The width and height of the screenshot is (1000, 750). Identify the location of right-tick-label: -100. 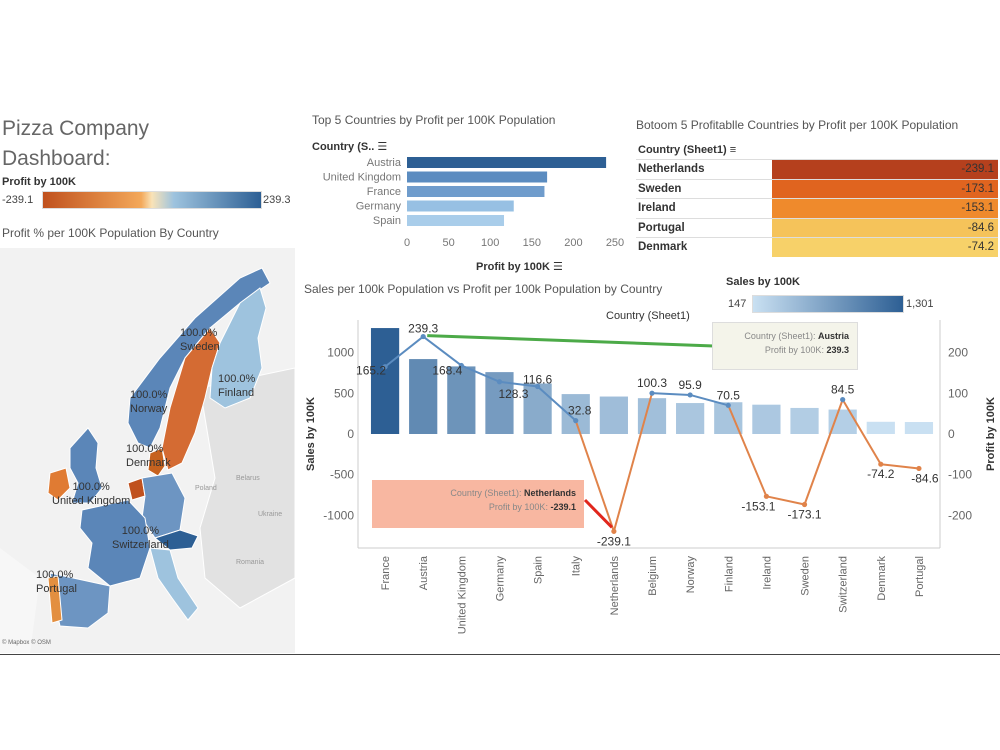
(960, 475).